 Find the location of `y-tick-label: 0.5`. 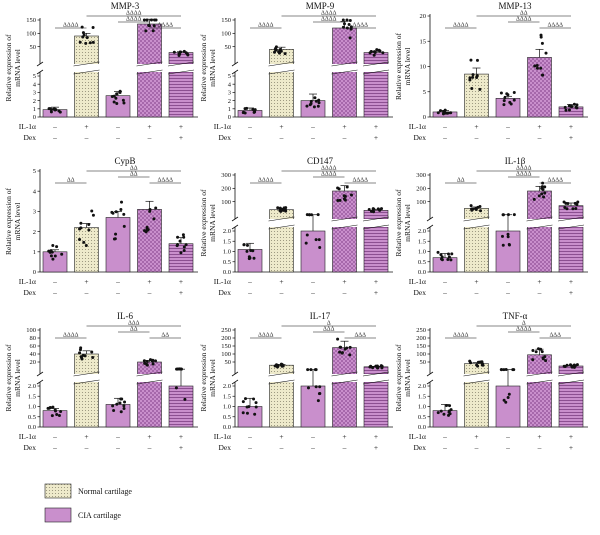

y-tick-label: 0.5 is located at coordinates (227, 262).